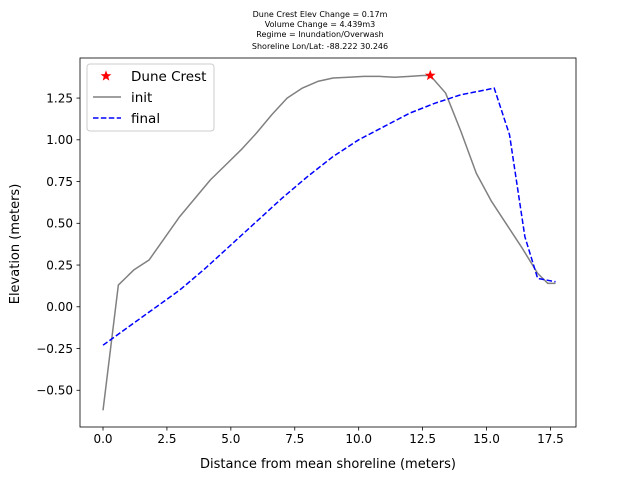  Describe the element at coordinates (54, 349) in the screenshot. I see `y-tick-label: −0.25` at that location.